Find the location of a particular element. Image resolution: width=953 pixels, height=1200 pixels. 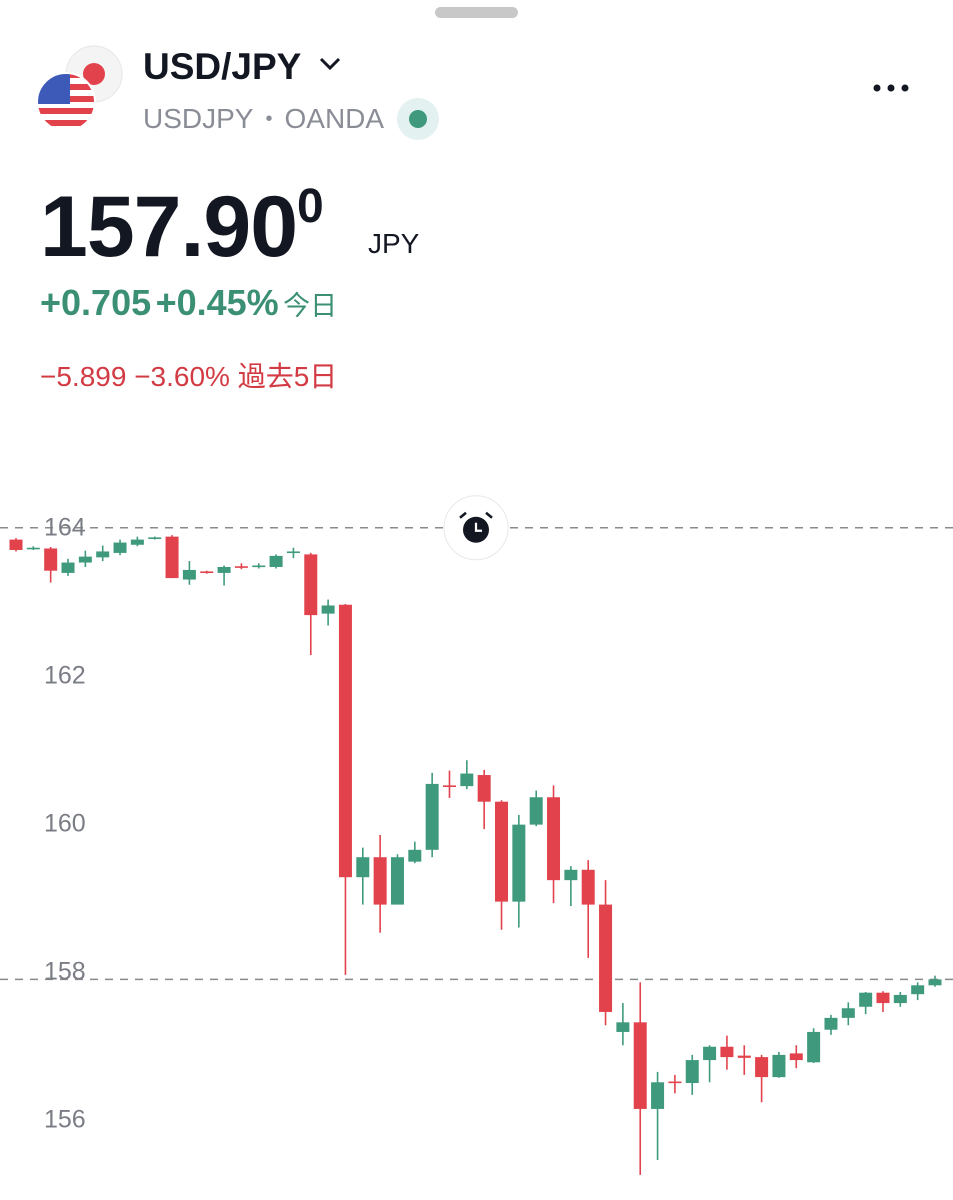

price: 157.900 is located at coordinates (182, 227).